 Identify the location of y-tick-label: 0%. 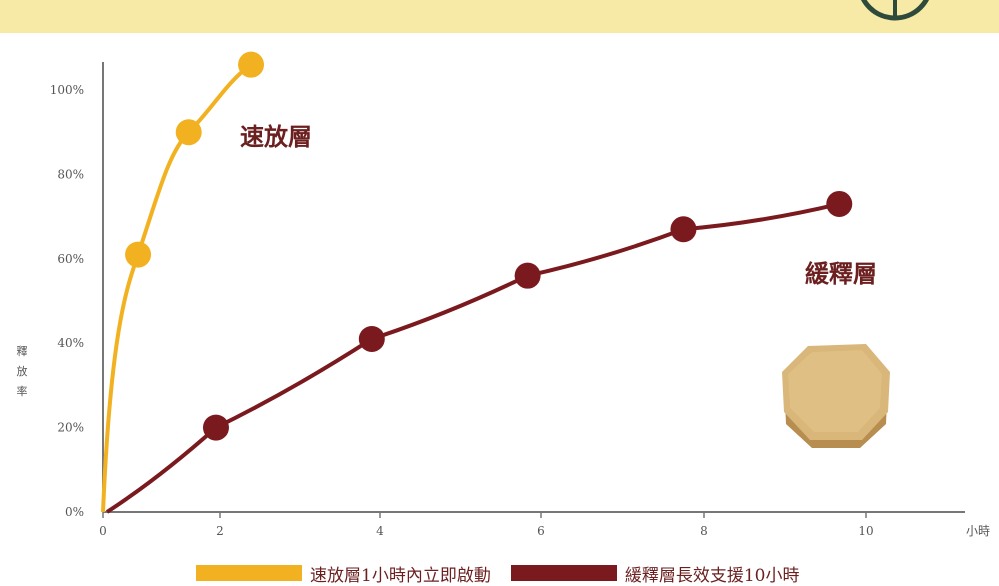
(74, 512).